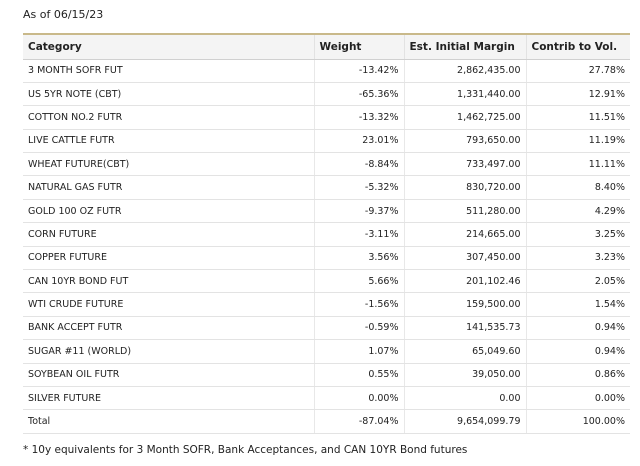 The height and width of the screenshot is (466, 640). I want to click on category-cell: WHEAT FUTURE(CBT), so click(169, 164).